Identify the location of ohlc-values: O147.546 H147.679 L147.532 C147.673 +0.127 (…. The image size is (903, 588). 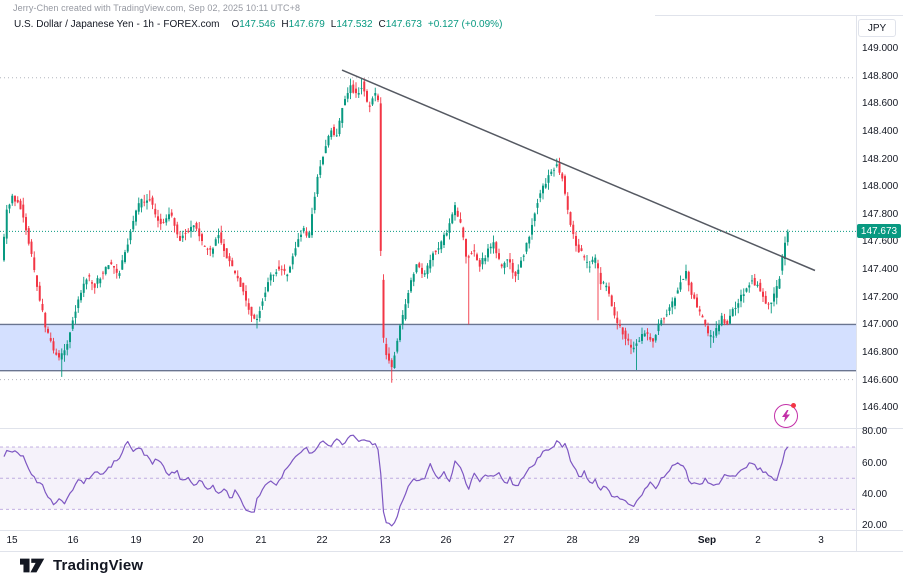
(363, 24).